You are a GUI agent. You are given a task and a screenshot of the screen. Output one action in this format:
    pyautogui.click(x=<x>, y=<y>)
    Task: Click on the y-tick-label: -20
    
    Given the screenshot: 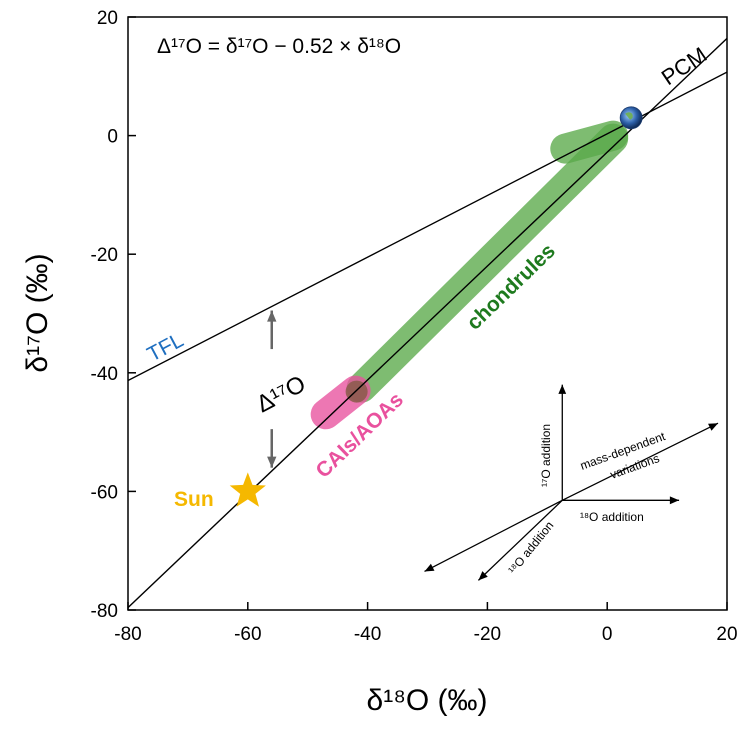 What is the action you would take?
    pyautogui.click(x=104, y=255)
    